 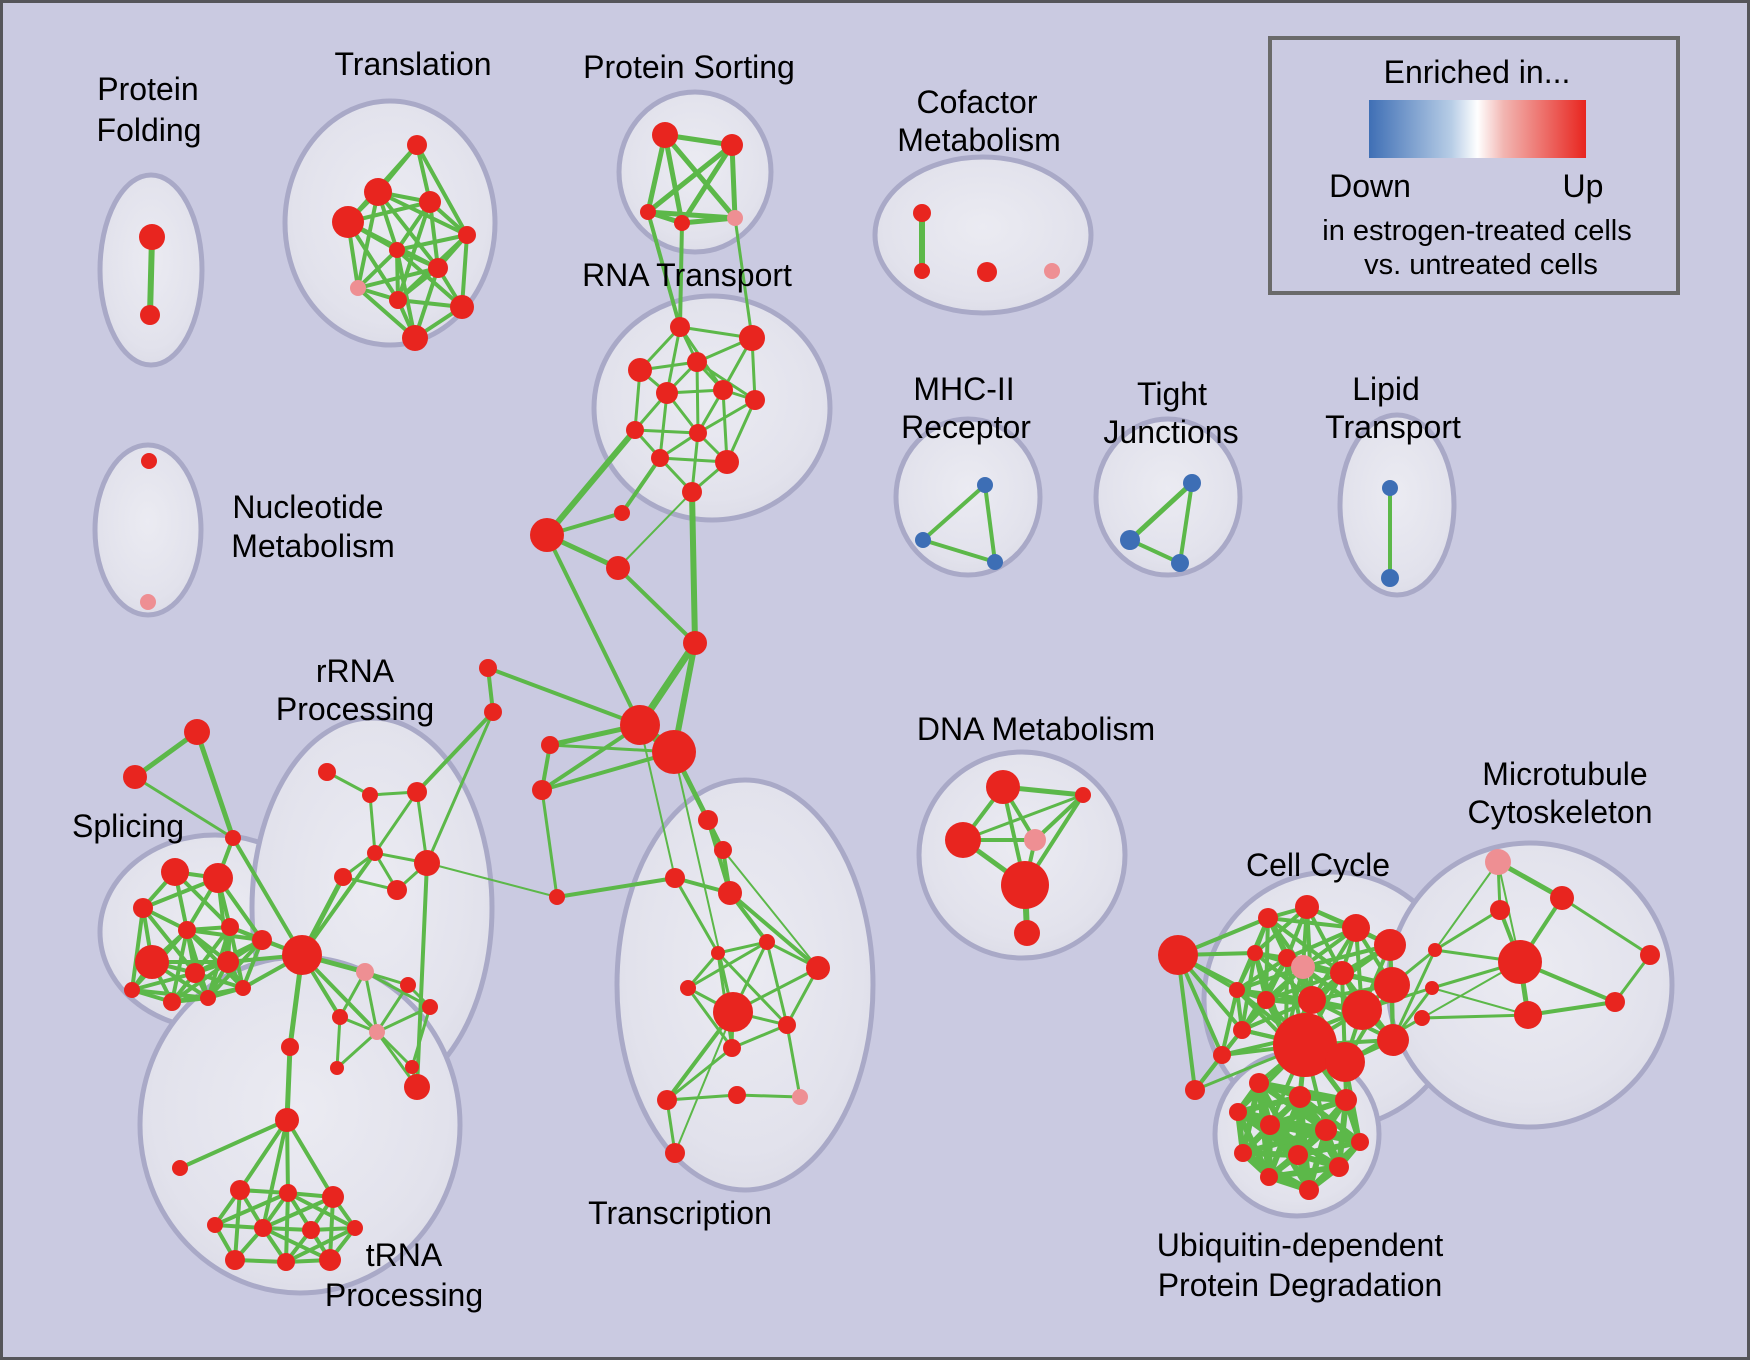 I want to click on edge-tl5-tl10, so click(x=464, y=271).